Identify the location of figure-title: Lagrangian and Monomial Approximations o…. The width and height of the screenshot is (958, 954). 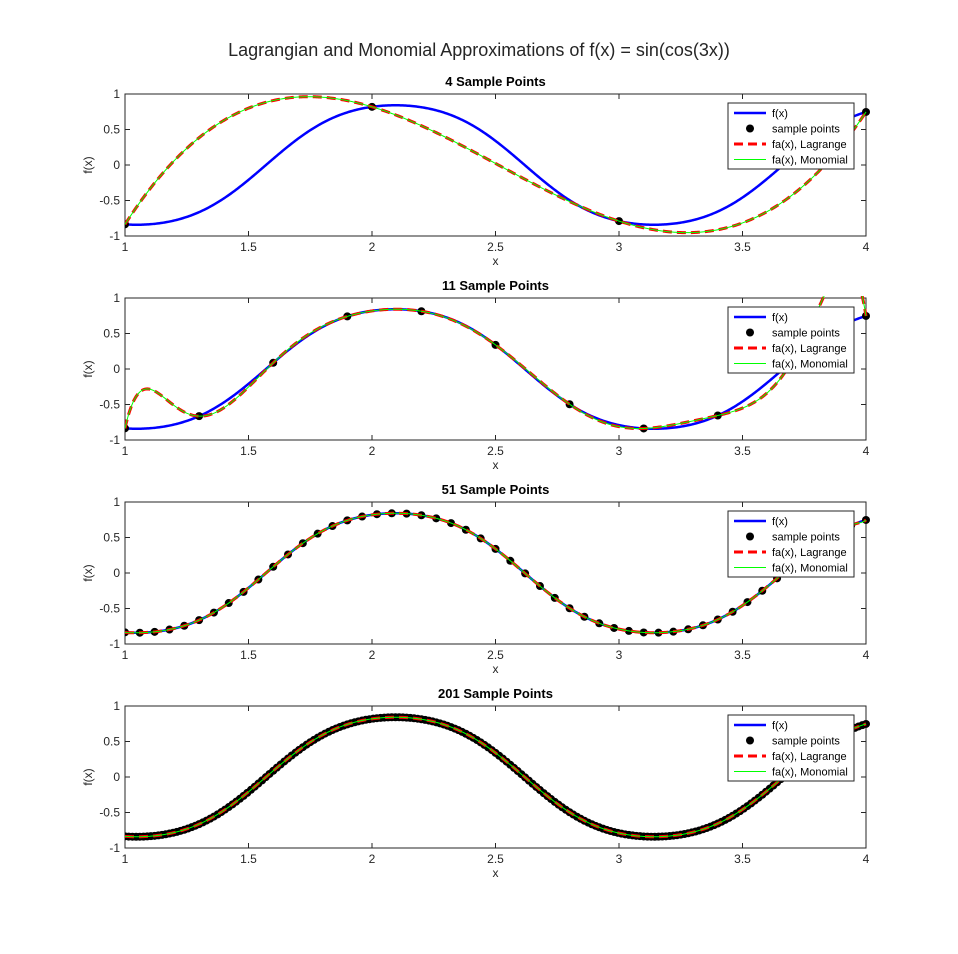
(479, 50).